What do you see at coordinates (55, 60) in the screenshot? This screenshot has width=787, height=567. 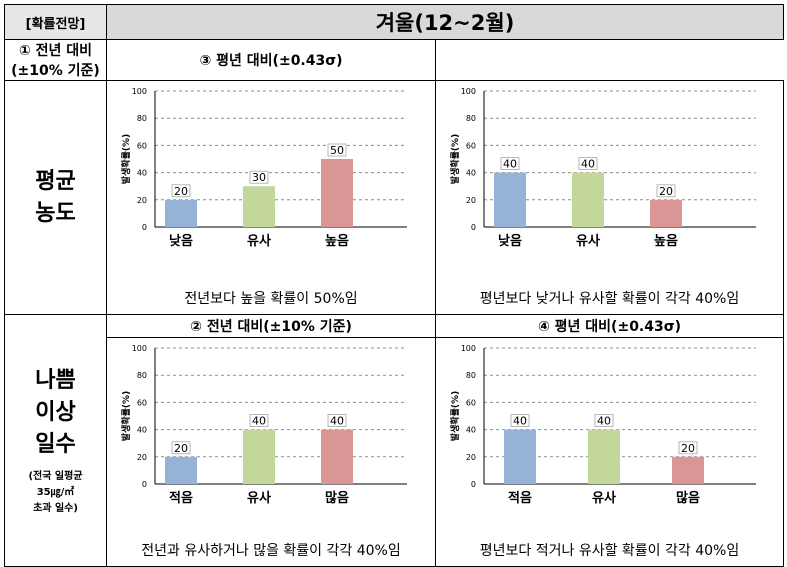 I see `panel-title-1: ① 전년 대비(±10% 기준)` at bounding box center [55, 60].